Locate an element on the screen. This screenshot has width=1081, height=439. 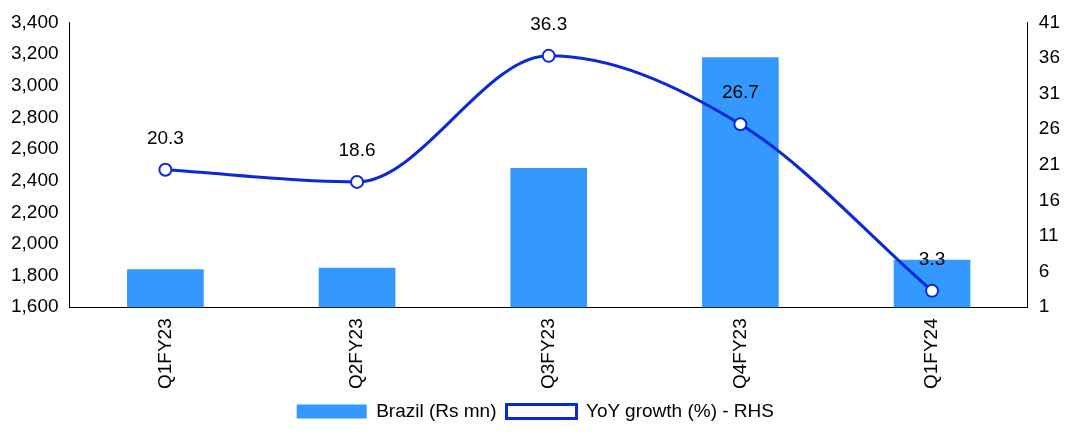
y2-tick-label: 11 is located at coordinates (1048, 235).